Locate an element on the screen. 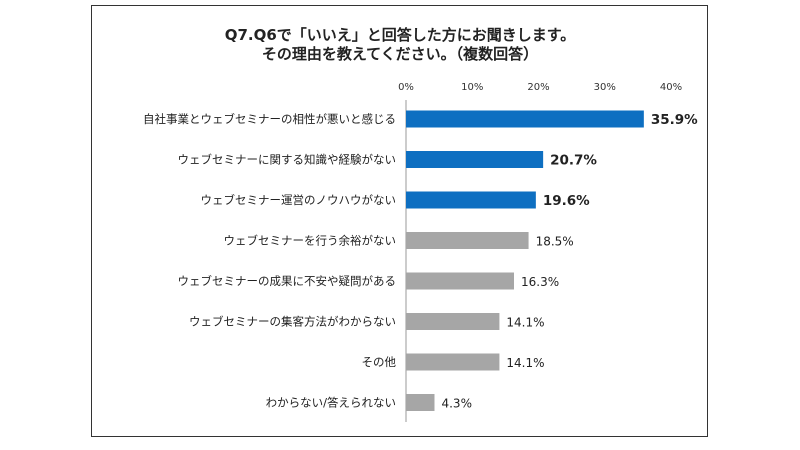 This screenshot has height=450, width=800. data-label: 19.6% is located at coordinates (566, 201).